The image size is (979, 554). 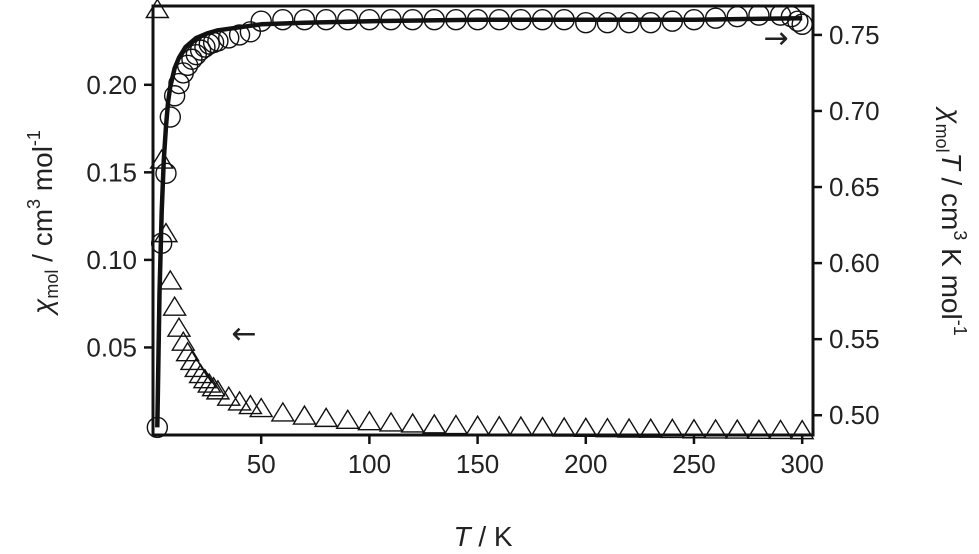 I want to click on right-tick-label: 0.50, so click(x=854, y=415).